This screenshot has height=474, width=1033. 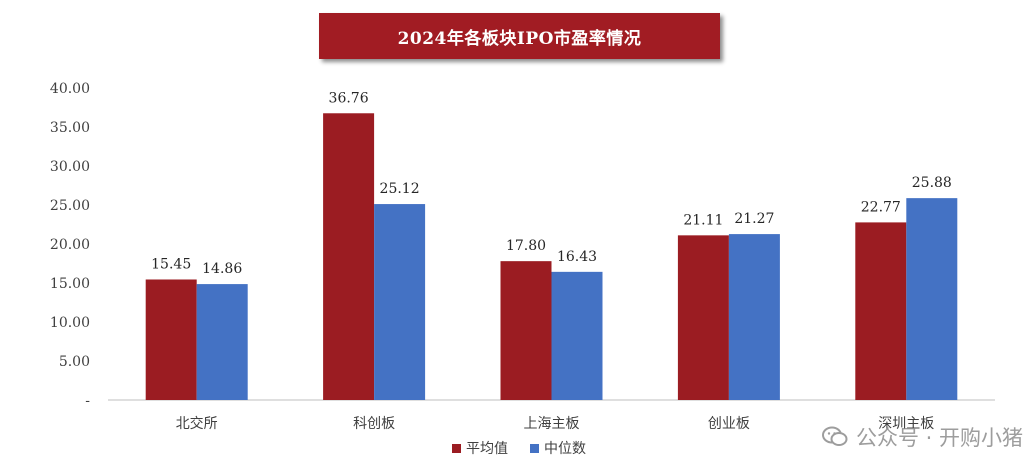 I want to click on y-tick-label: 35.00, so click(x=70, y=128).